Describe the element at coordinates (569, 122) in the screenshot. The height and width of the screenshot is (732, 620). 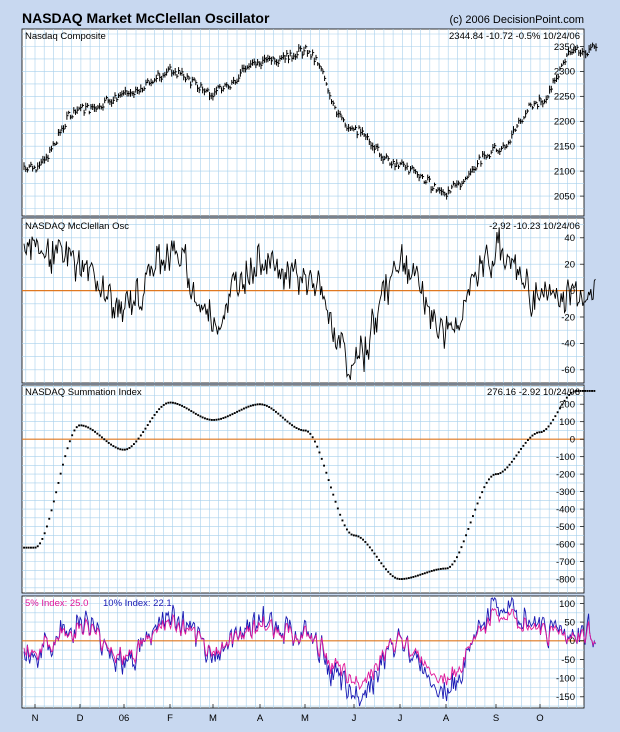
I see `composite-y-axis: 2050 2100 2150 2200 2250 2300 2350` at that location.